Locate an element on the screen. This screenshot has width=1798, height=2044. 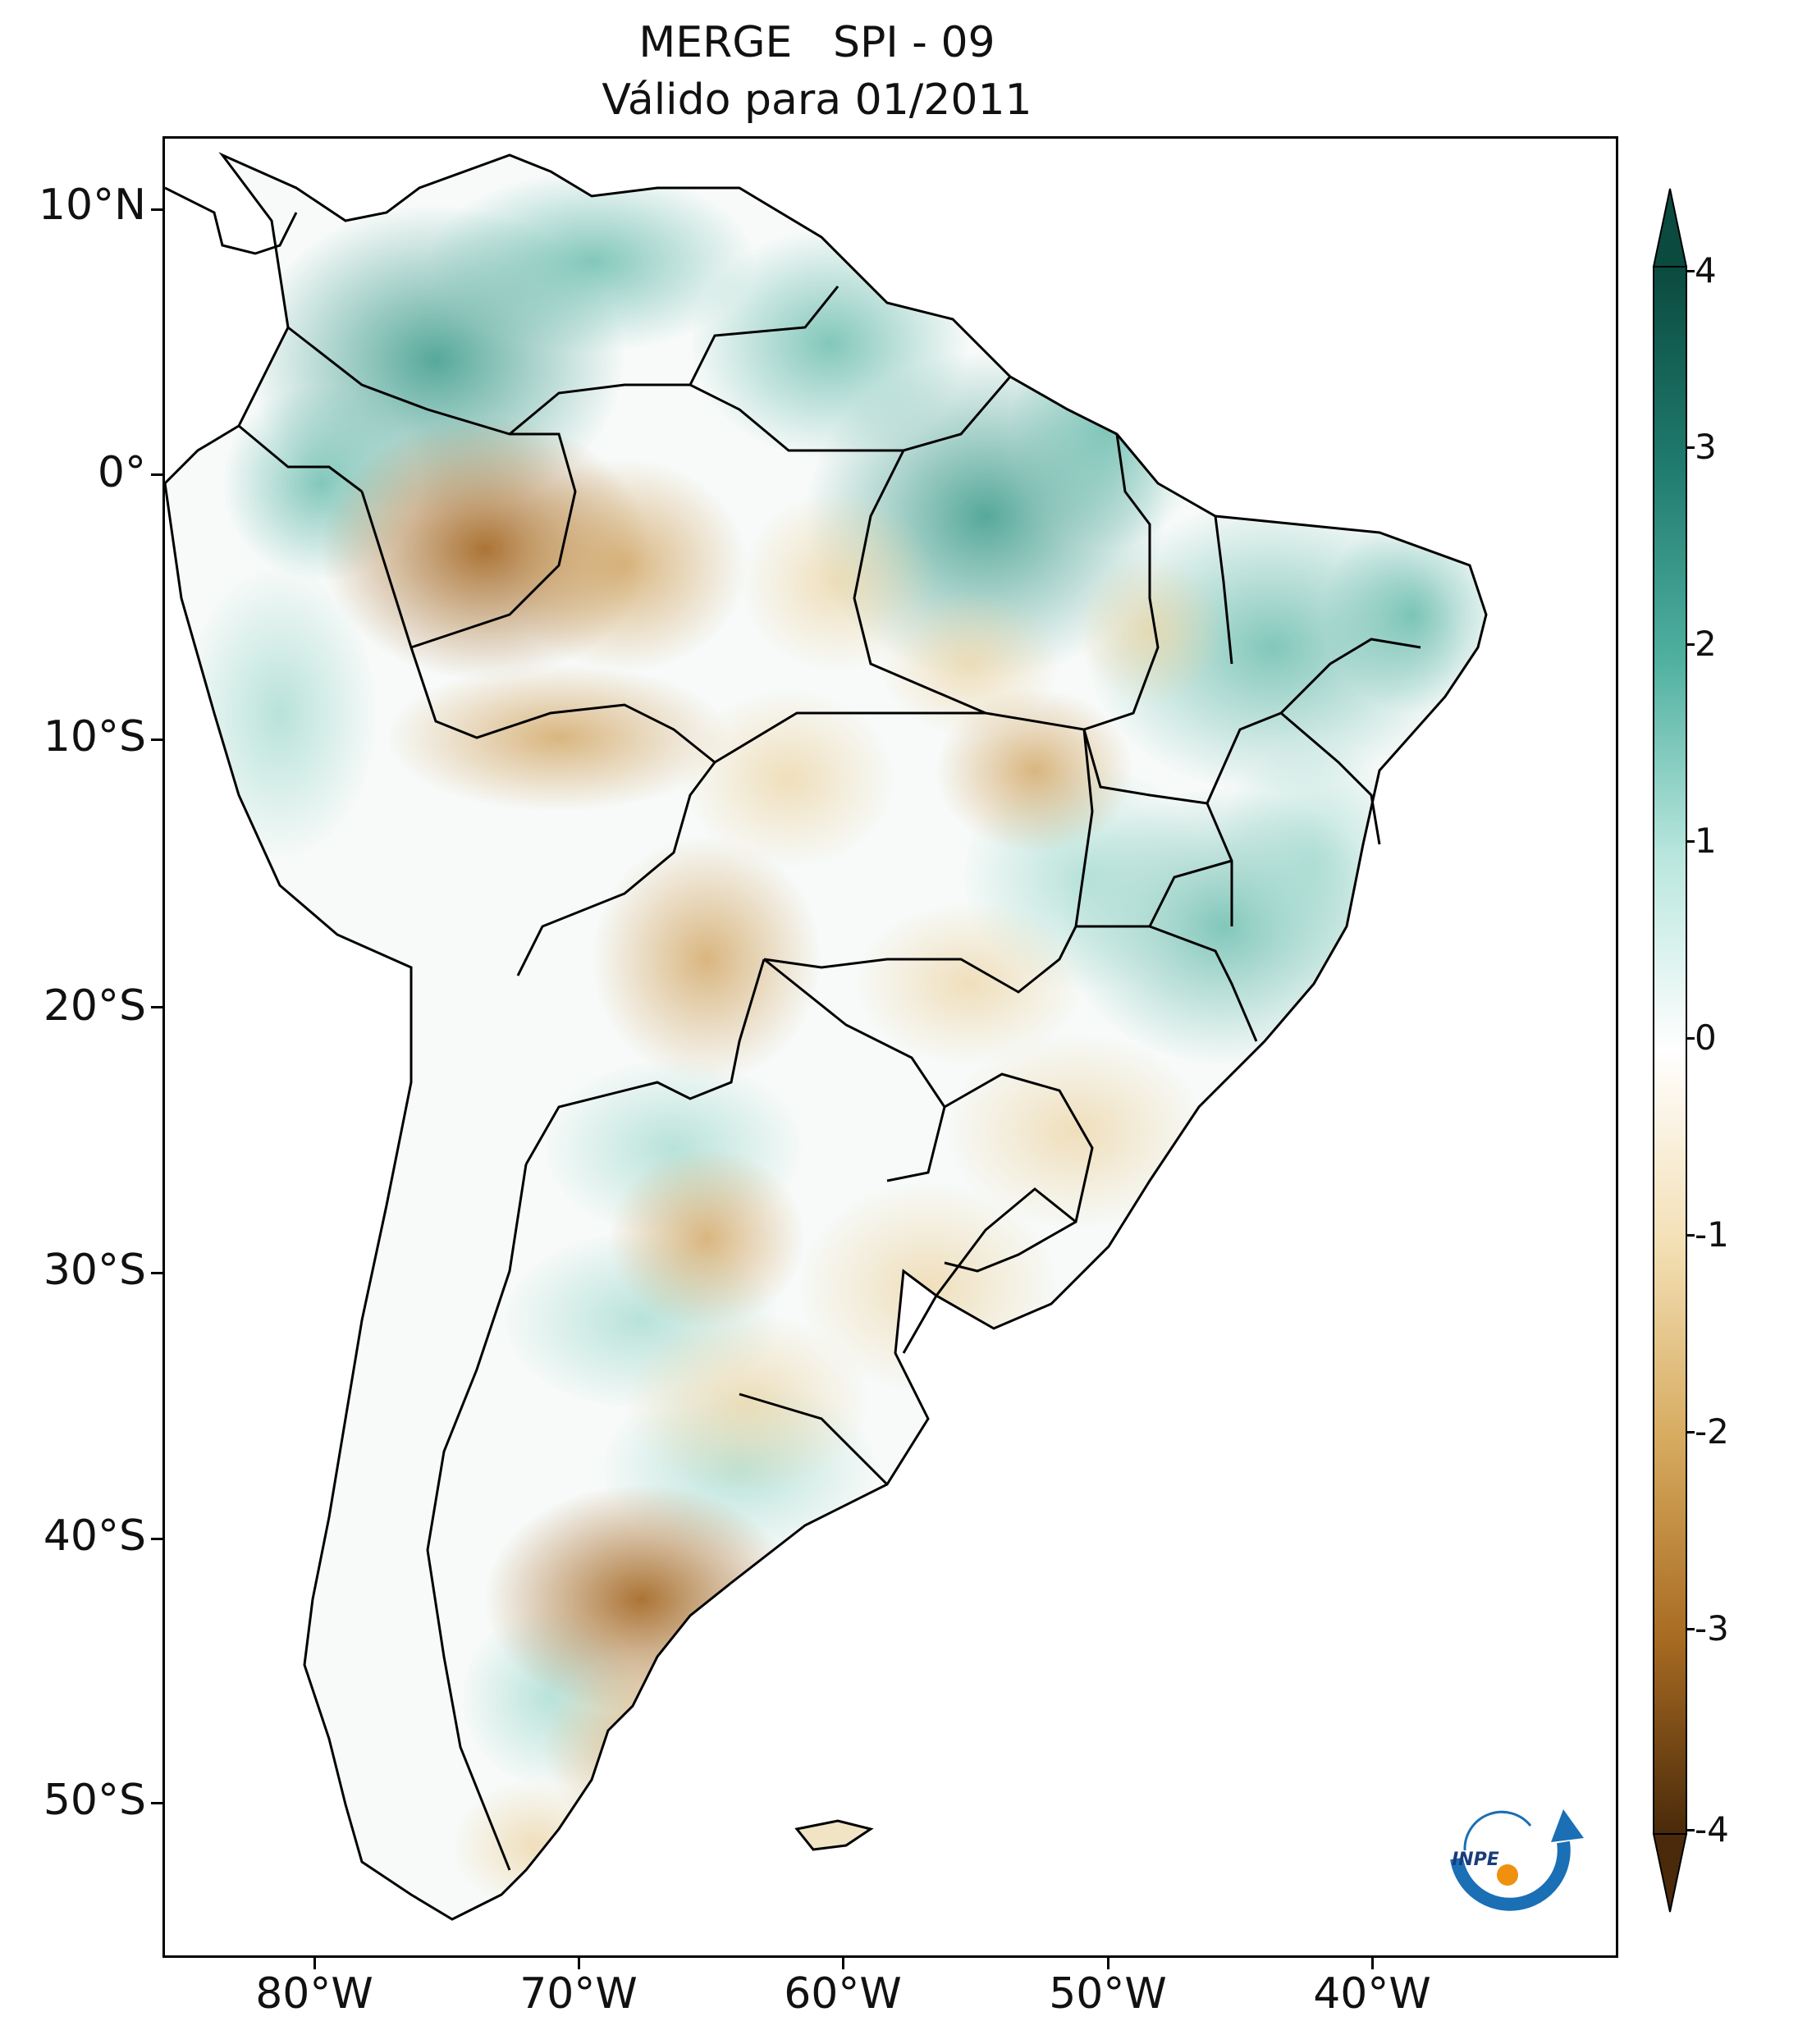
lat-tick-0: 0° is located at coordinates (121, 472).